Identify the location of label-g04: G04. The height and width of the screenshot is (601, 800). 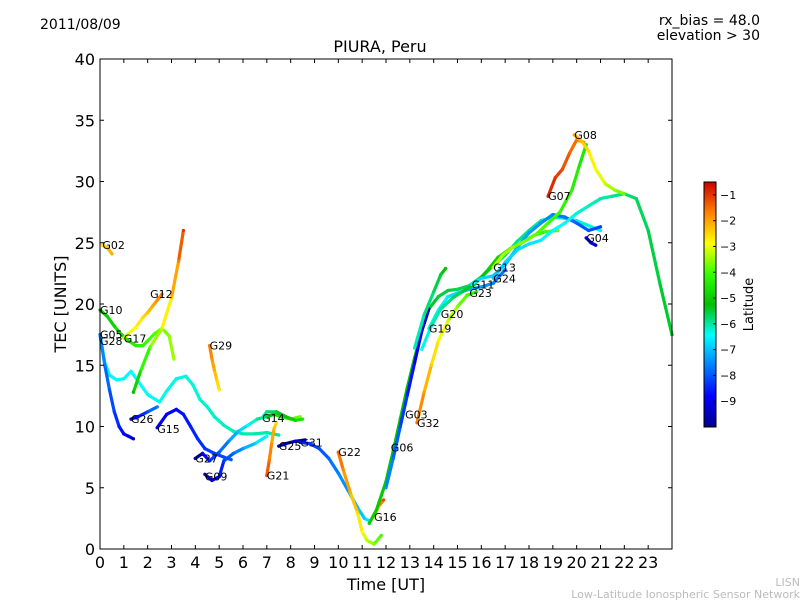
(597, 238).